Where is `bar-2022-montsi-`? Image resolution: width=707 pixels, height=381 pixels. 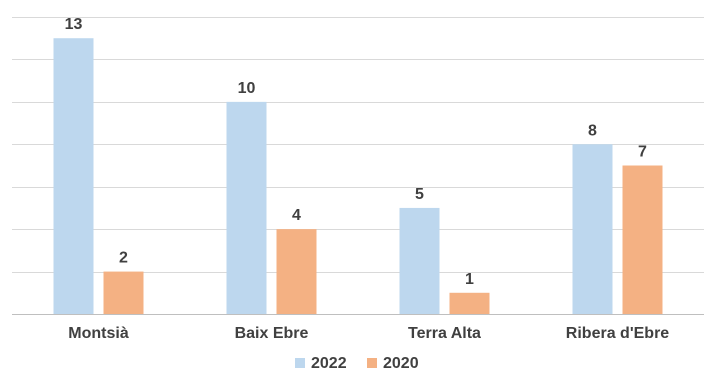 bar-2022-montsi- is located at coordinates (73, 176).